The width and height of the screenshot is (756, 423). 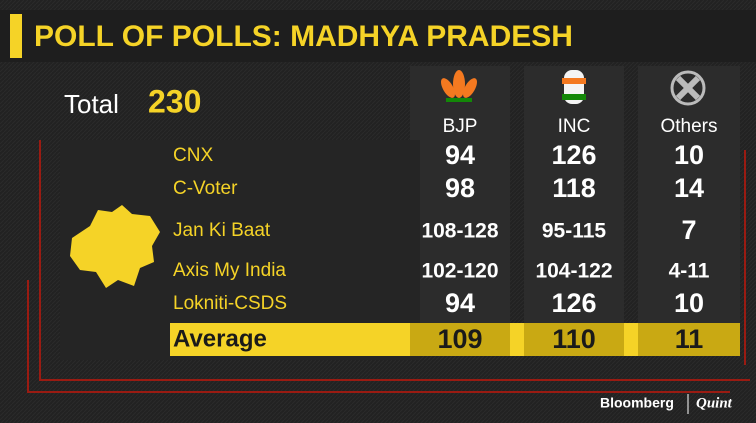 What do you see at coordinates (688, 88) in the screenshot?
I see `others-icon` at bounding box center [688, 88].